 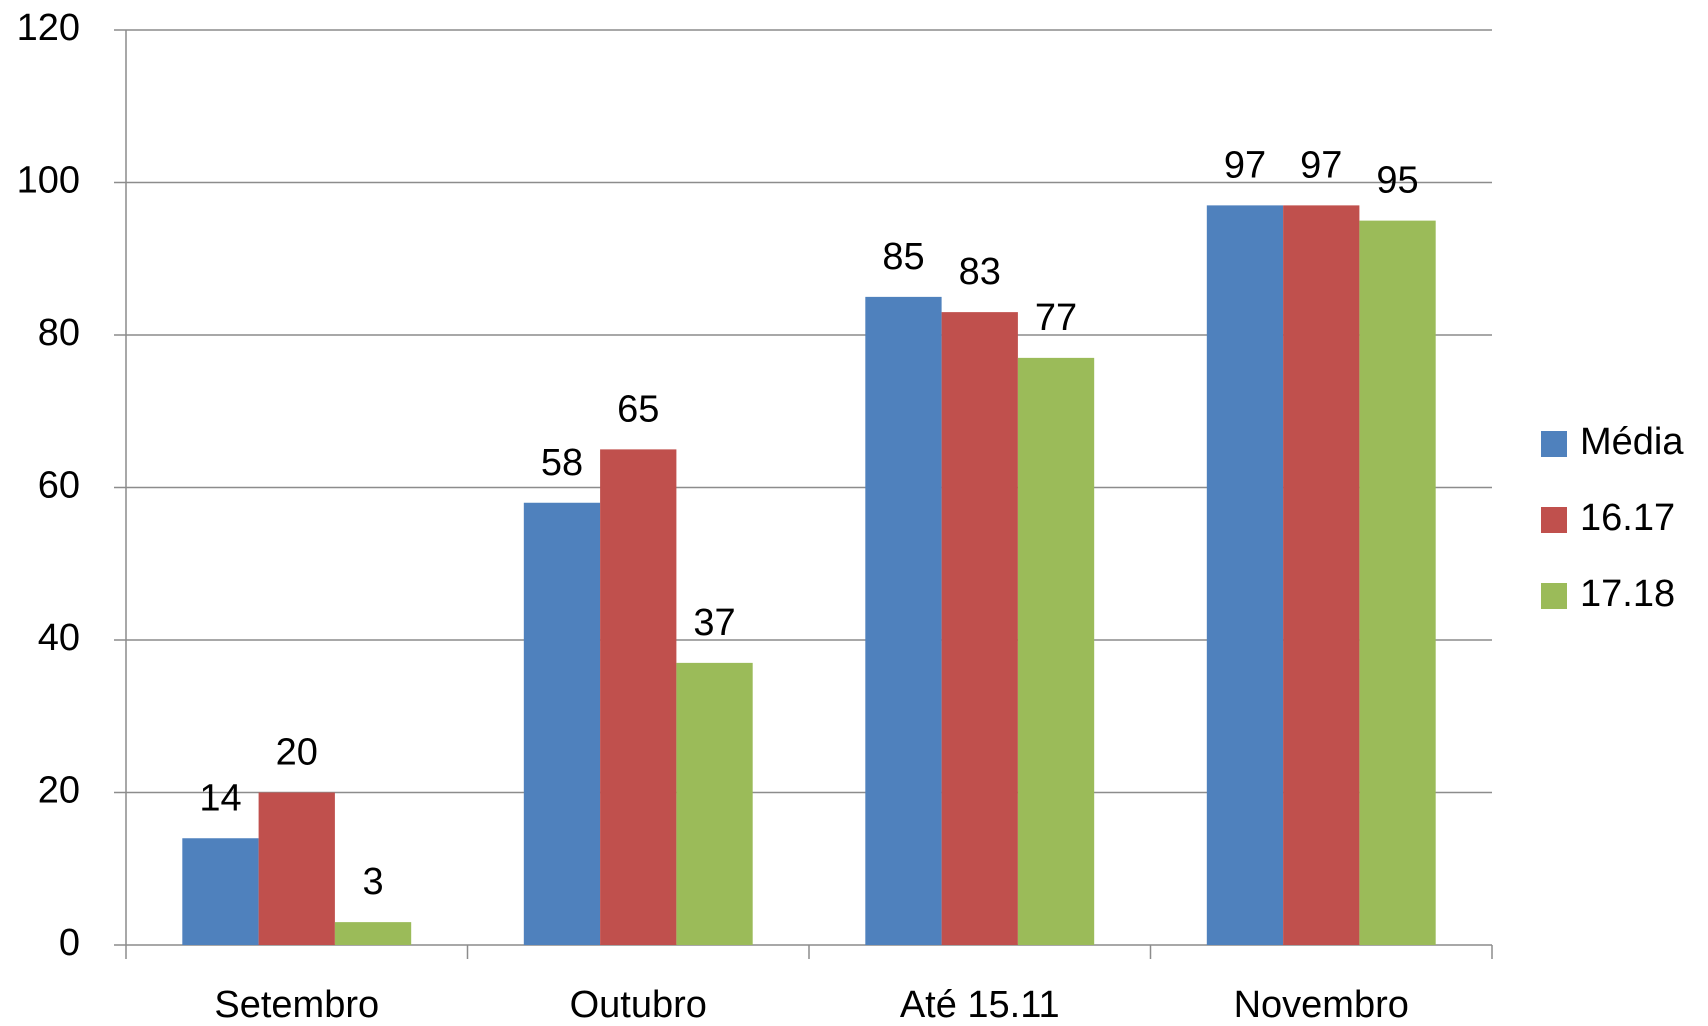 I want to click on data-label: 37, so click(x=714, y=623).